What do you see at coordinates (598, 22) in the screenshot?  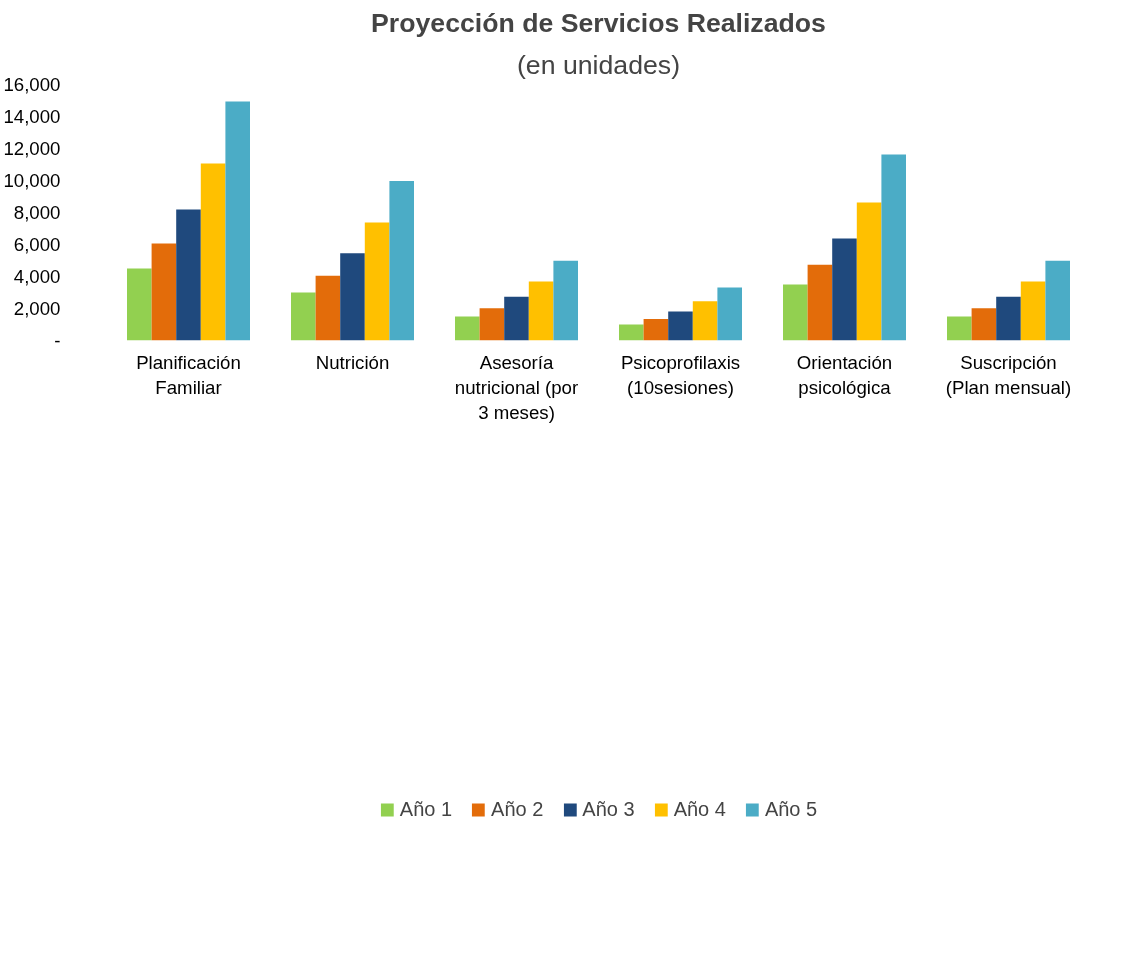 I see `chart-title: Proyección de Servicios Realizados` at bounding box center [598, 22].